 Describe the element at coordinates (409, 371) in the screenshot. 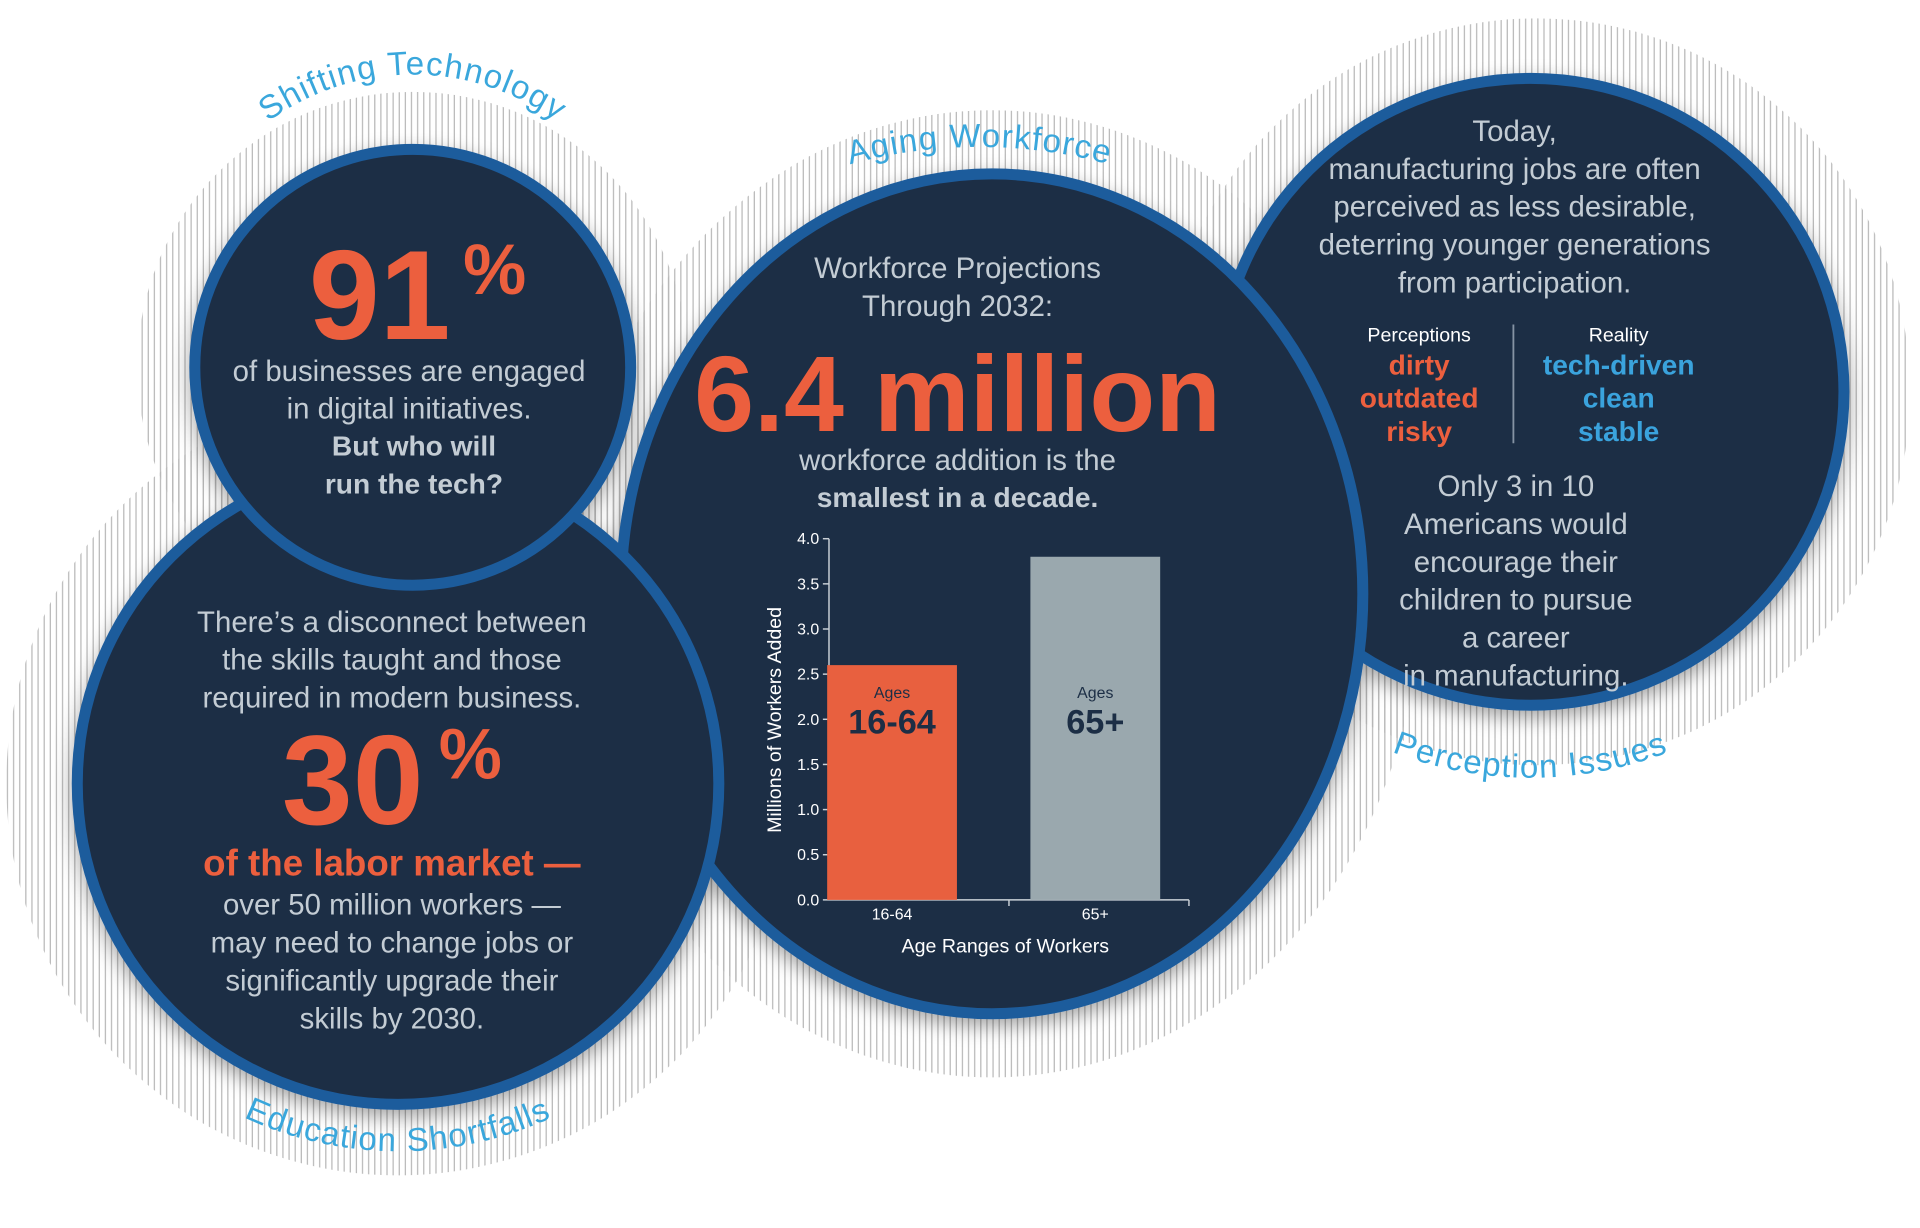

I see `body-line: of businesses are engaged` at that location.